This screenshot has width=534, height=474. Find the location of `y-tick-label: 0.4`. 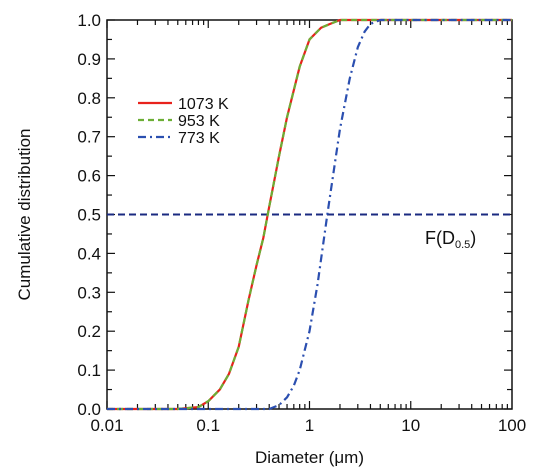

y-tick-label: 0.4 is located at coordinates (89, 253).